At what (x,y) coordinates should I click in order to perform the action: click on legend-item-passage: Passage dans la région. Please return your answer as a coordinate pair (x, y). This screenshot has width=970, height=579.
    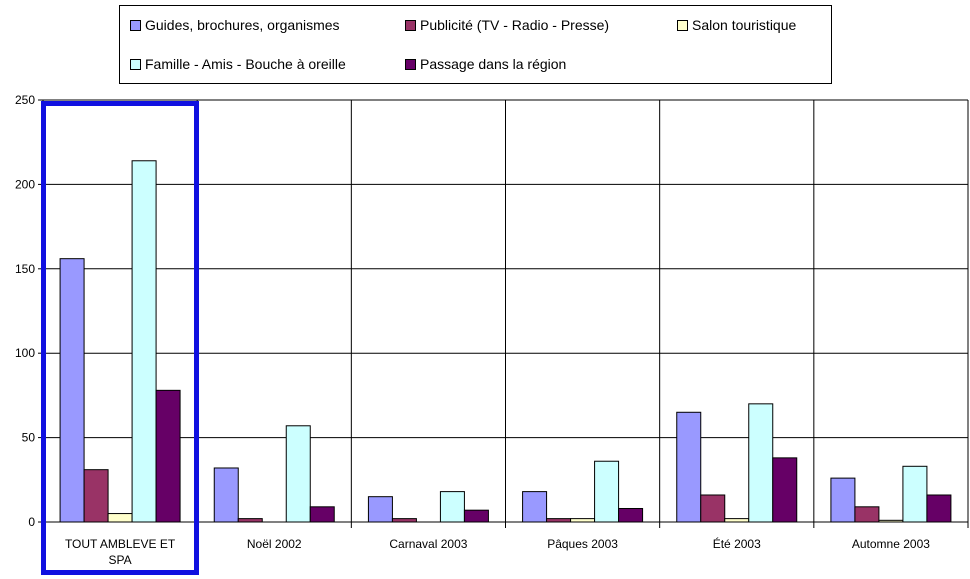
    Looking at the image, I should click on (485, 64).